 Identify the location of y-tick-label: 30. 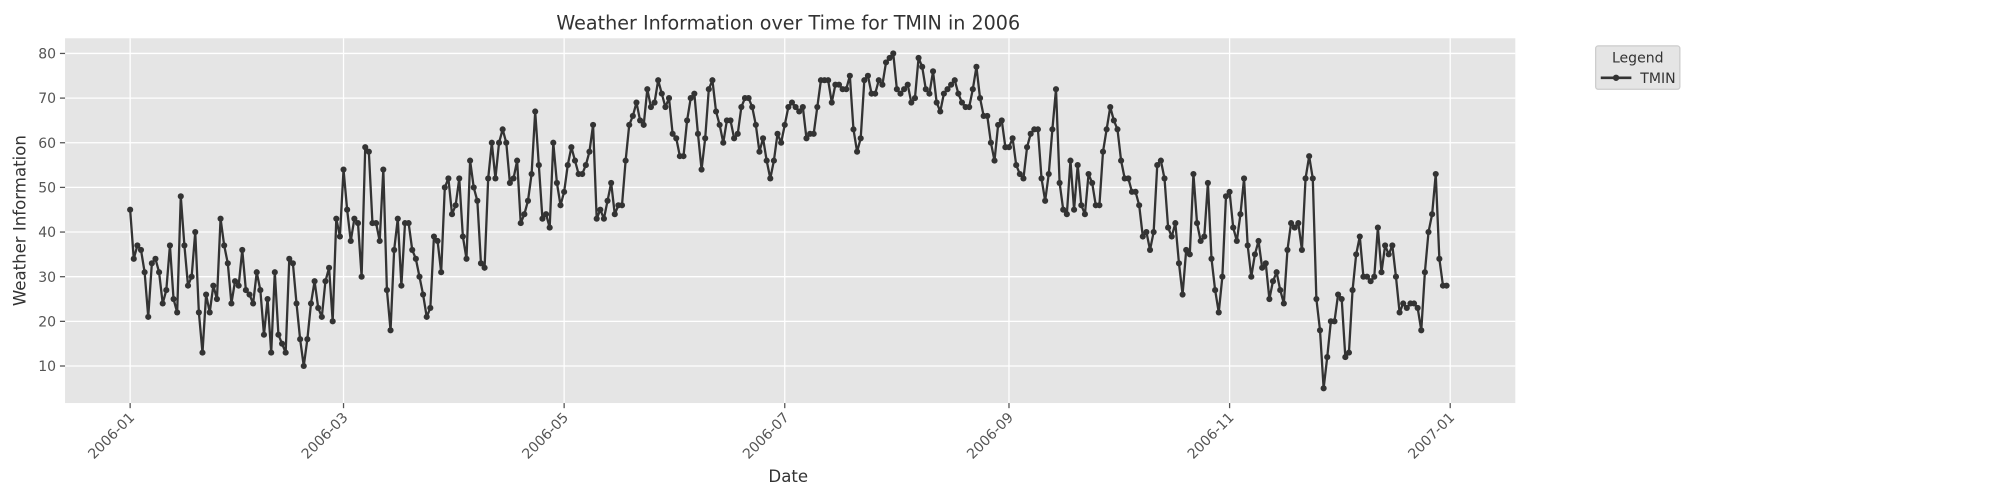
(47, 278).